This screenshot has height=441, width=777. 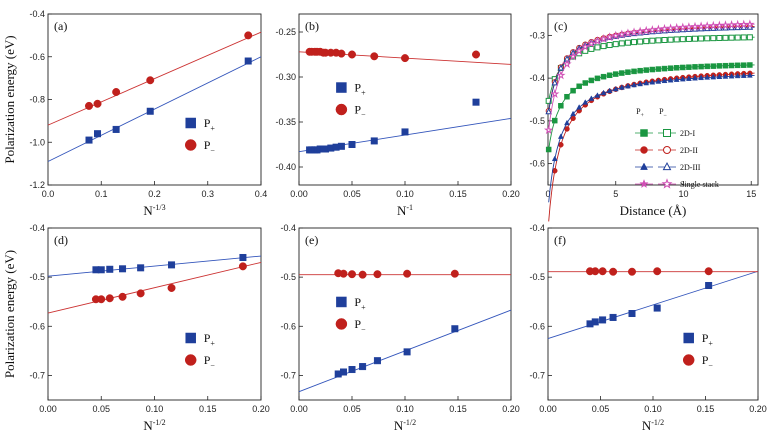 I want to click on legend-label: P−, so click(x=360, y=325).